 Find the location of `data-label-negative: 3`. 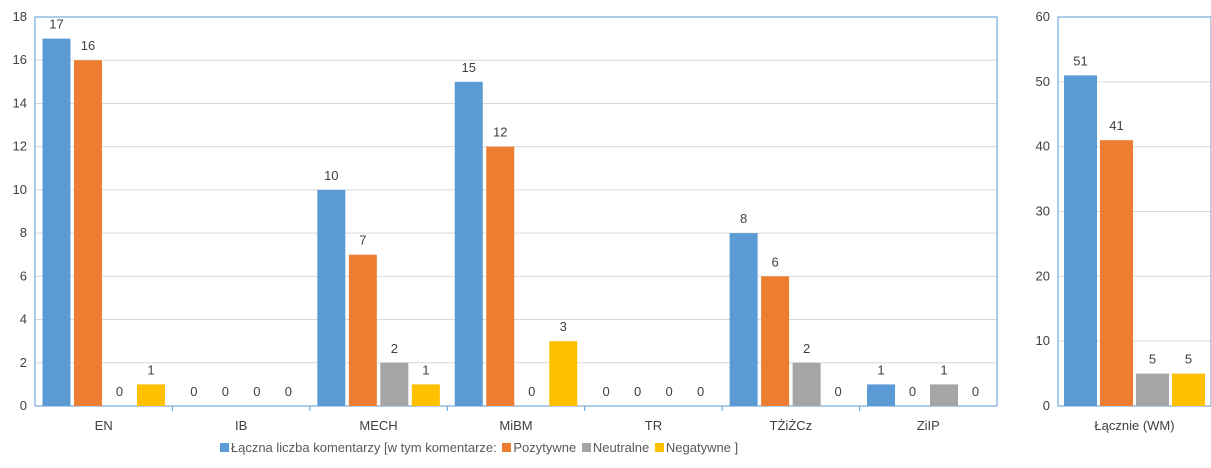

data-label-negative: 3 is located at coordinates (563, 326).